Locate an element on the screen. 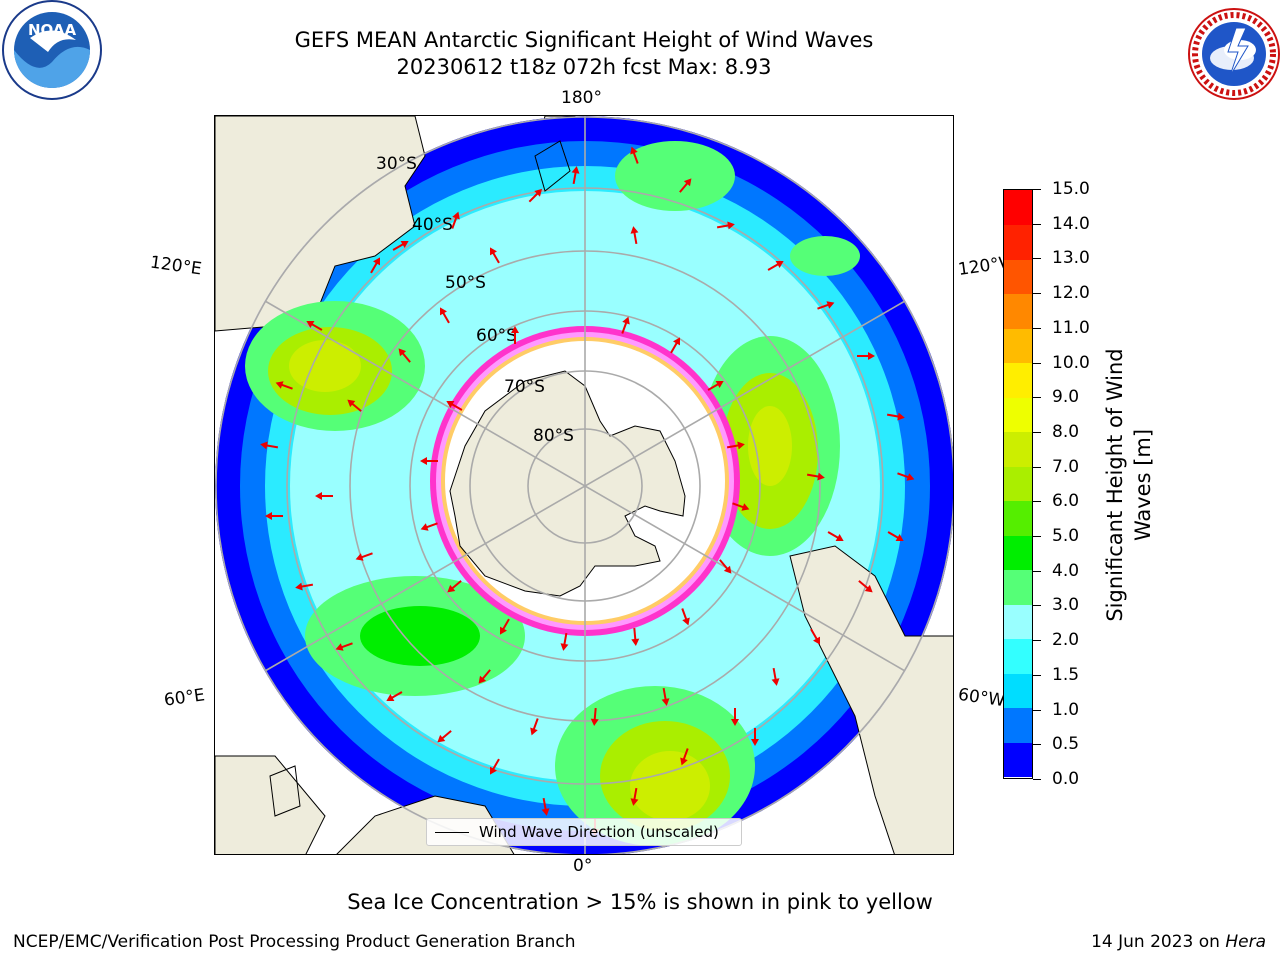 This screenshot has height=960, width=1280. lon-label-60e: 60°E is located at coordinates (184, 698).